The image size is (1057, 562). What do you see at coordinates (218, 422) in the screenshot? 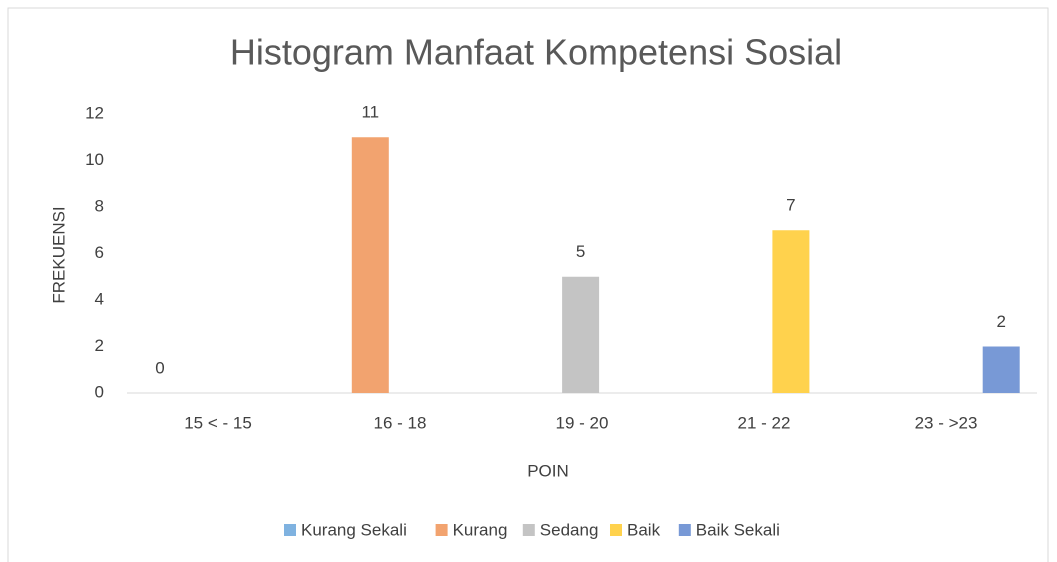
I see `x-tick-label: 15 < - 15` at bounding box center [218, 422].